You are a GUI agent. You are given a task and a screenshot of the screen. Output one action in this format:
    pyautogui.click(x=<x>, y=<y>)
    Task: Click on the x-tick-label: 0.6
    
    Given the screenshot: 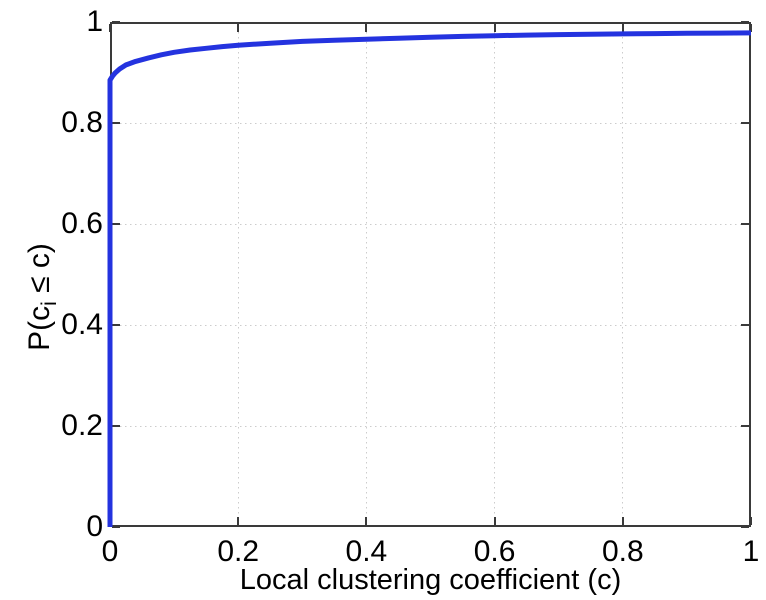 What is the action you would take?
    pyautogui.click(x=494, y=551)
    